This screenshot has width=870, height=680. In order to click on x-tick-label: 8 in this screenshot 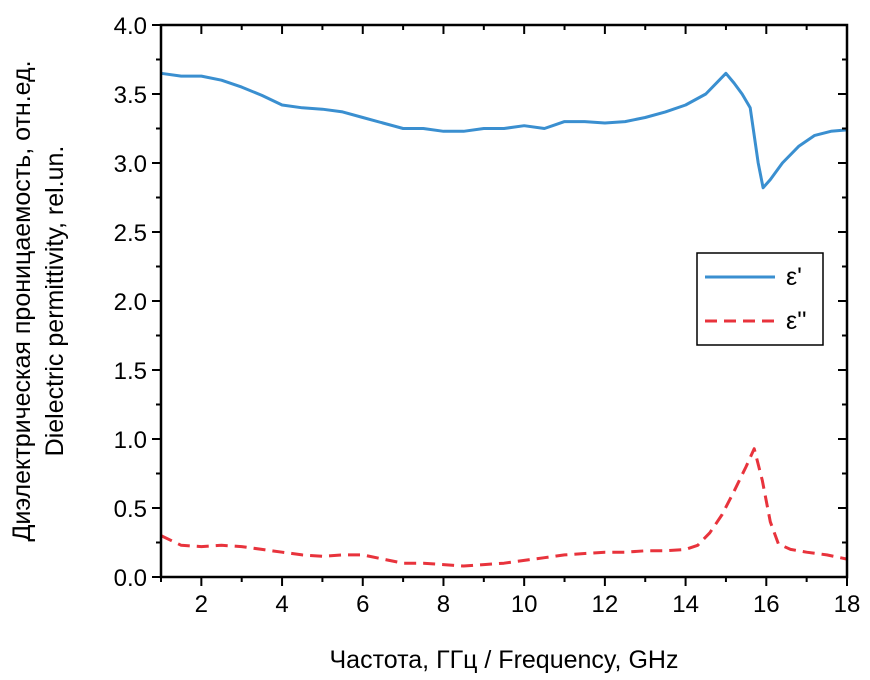, I will do `click(443, 604)`.